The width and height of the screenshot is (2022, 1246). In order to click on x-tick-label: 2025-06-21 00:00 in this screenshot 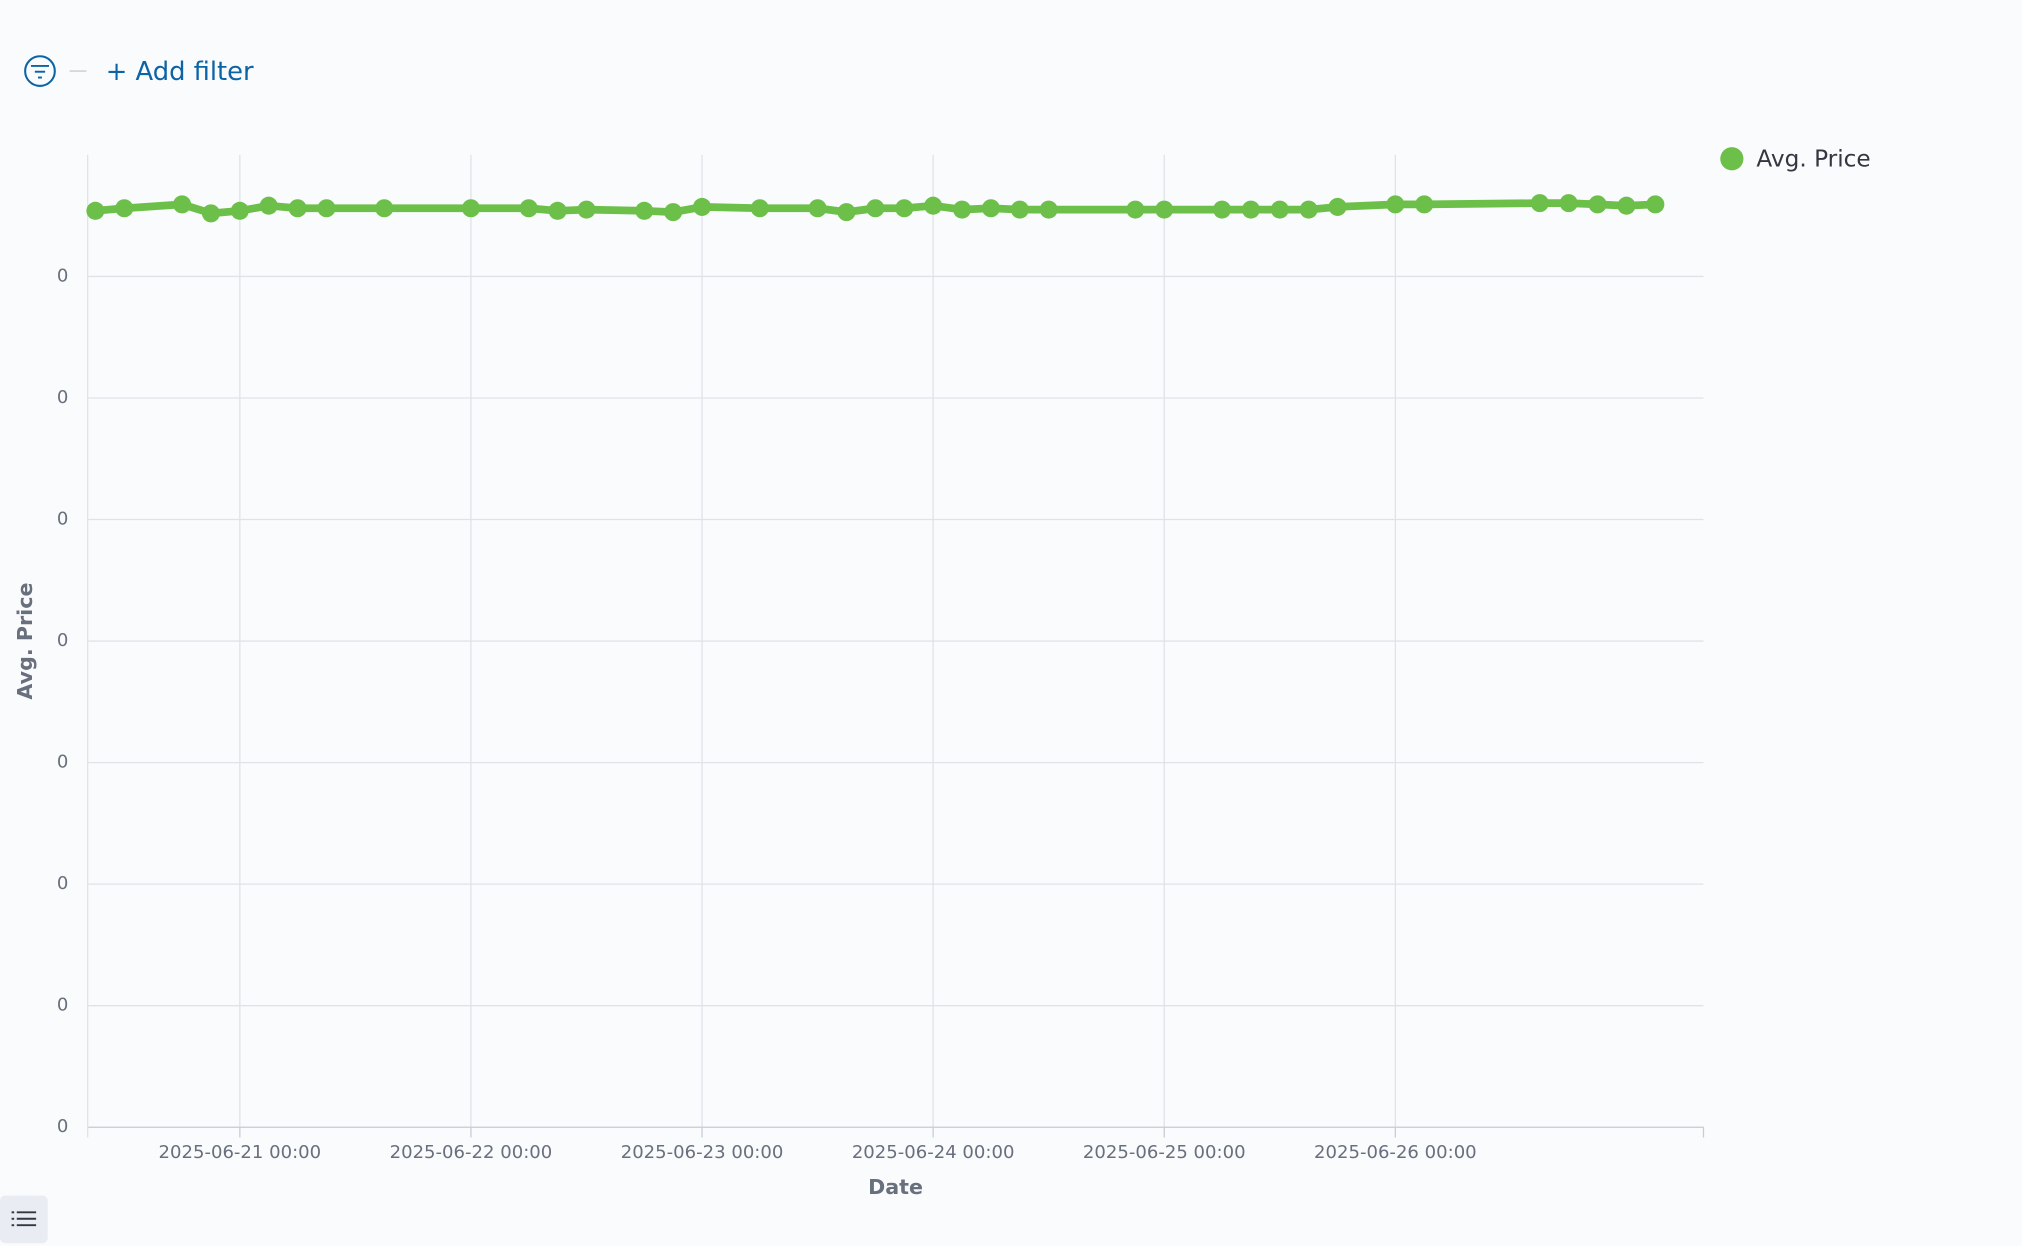, I will do `click(240, 1152)`.